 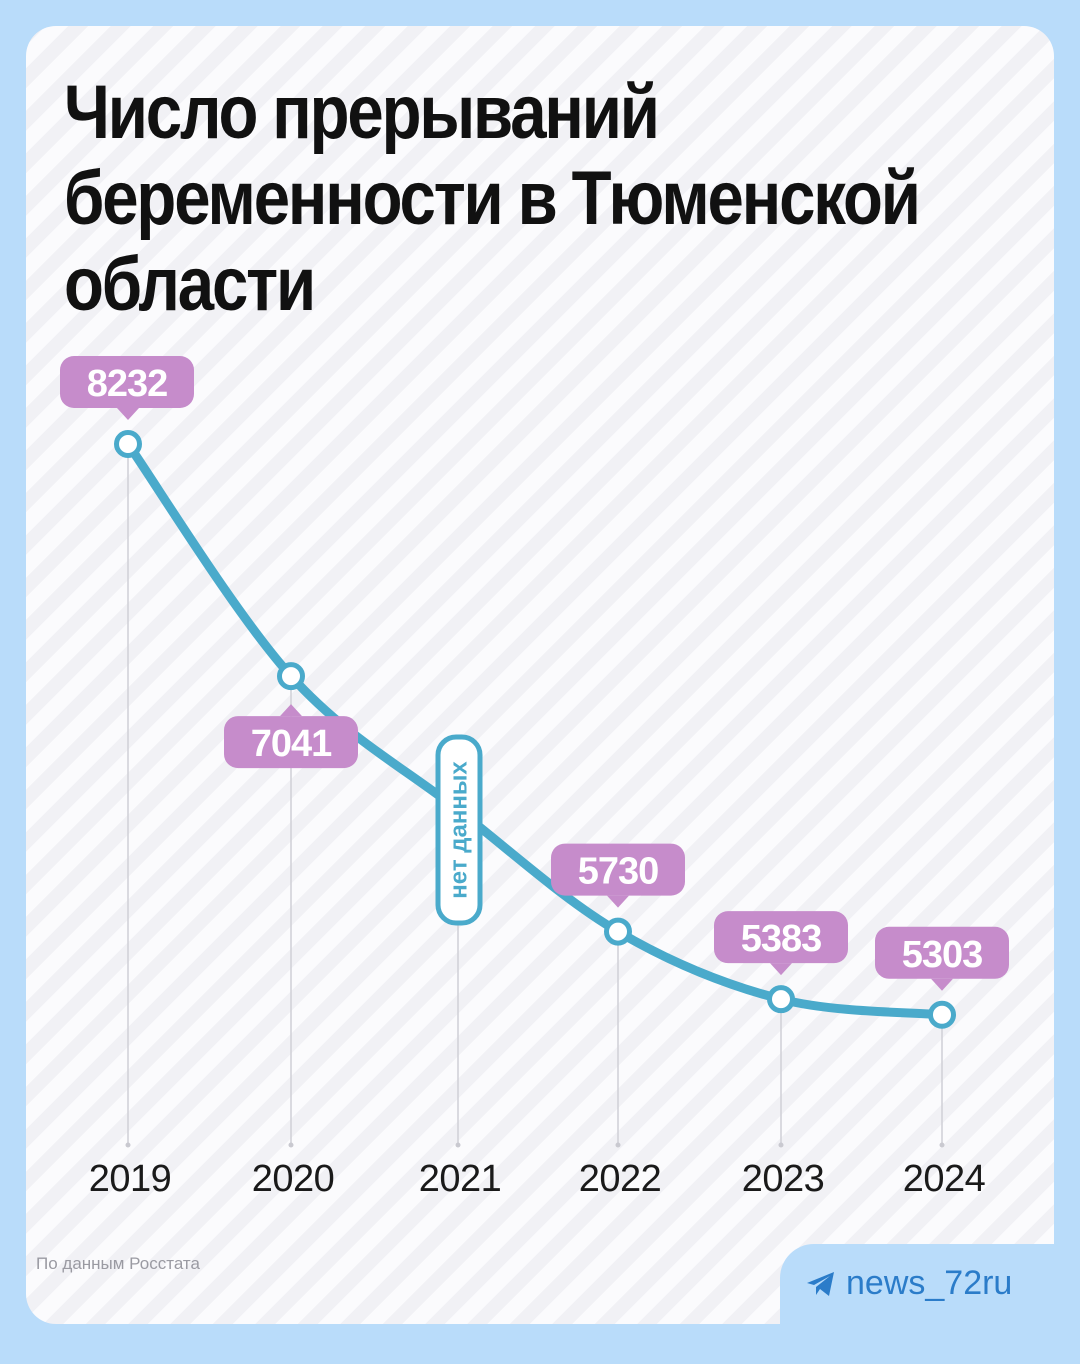 I want to click on no-data-label: нет данных, so click(x=459, y=830).